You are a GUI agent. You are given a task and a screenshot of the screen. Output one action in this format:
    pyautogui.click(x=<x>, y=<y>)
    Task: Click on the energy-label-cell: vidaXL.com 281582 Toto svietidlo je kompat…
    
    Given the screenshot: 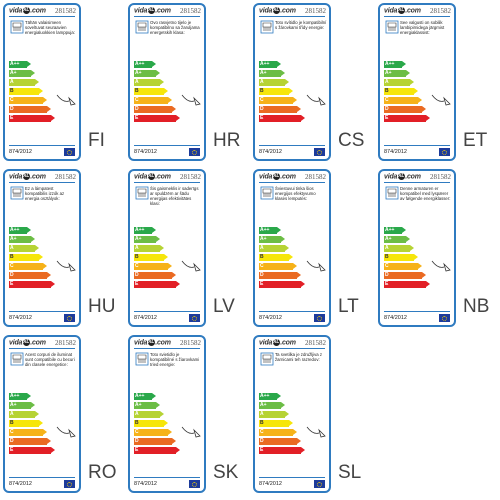 What is the action you would take?
    pyautogui.click(x=187, y=415)
    